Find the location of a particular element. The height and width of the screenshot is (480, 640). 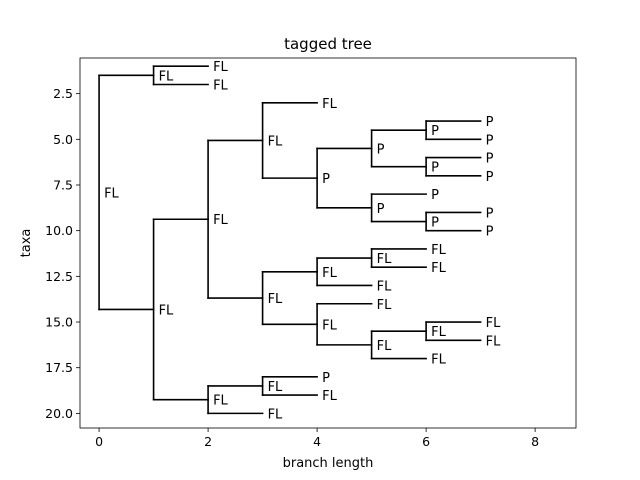

y-tick-label: 10.0 is located at coordinates (59, 230).